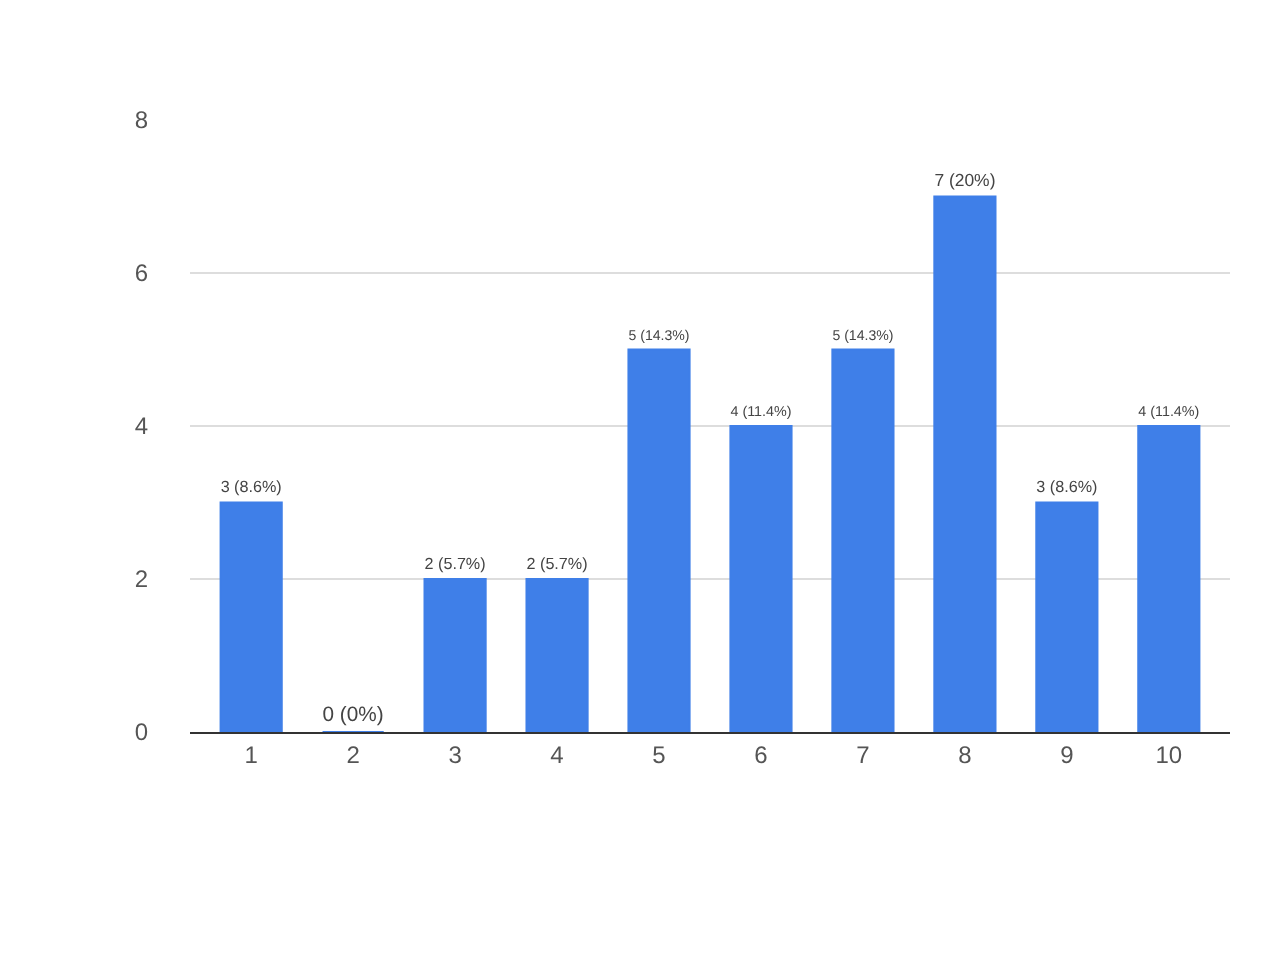 This screenshot has width=1280, height=962. What do you see at coordinates (353, 754) in the screenshot?
I see `x-tick-label: 2` at bounding box center [353, 754].